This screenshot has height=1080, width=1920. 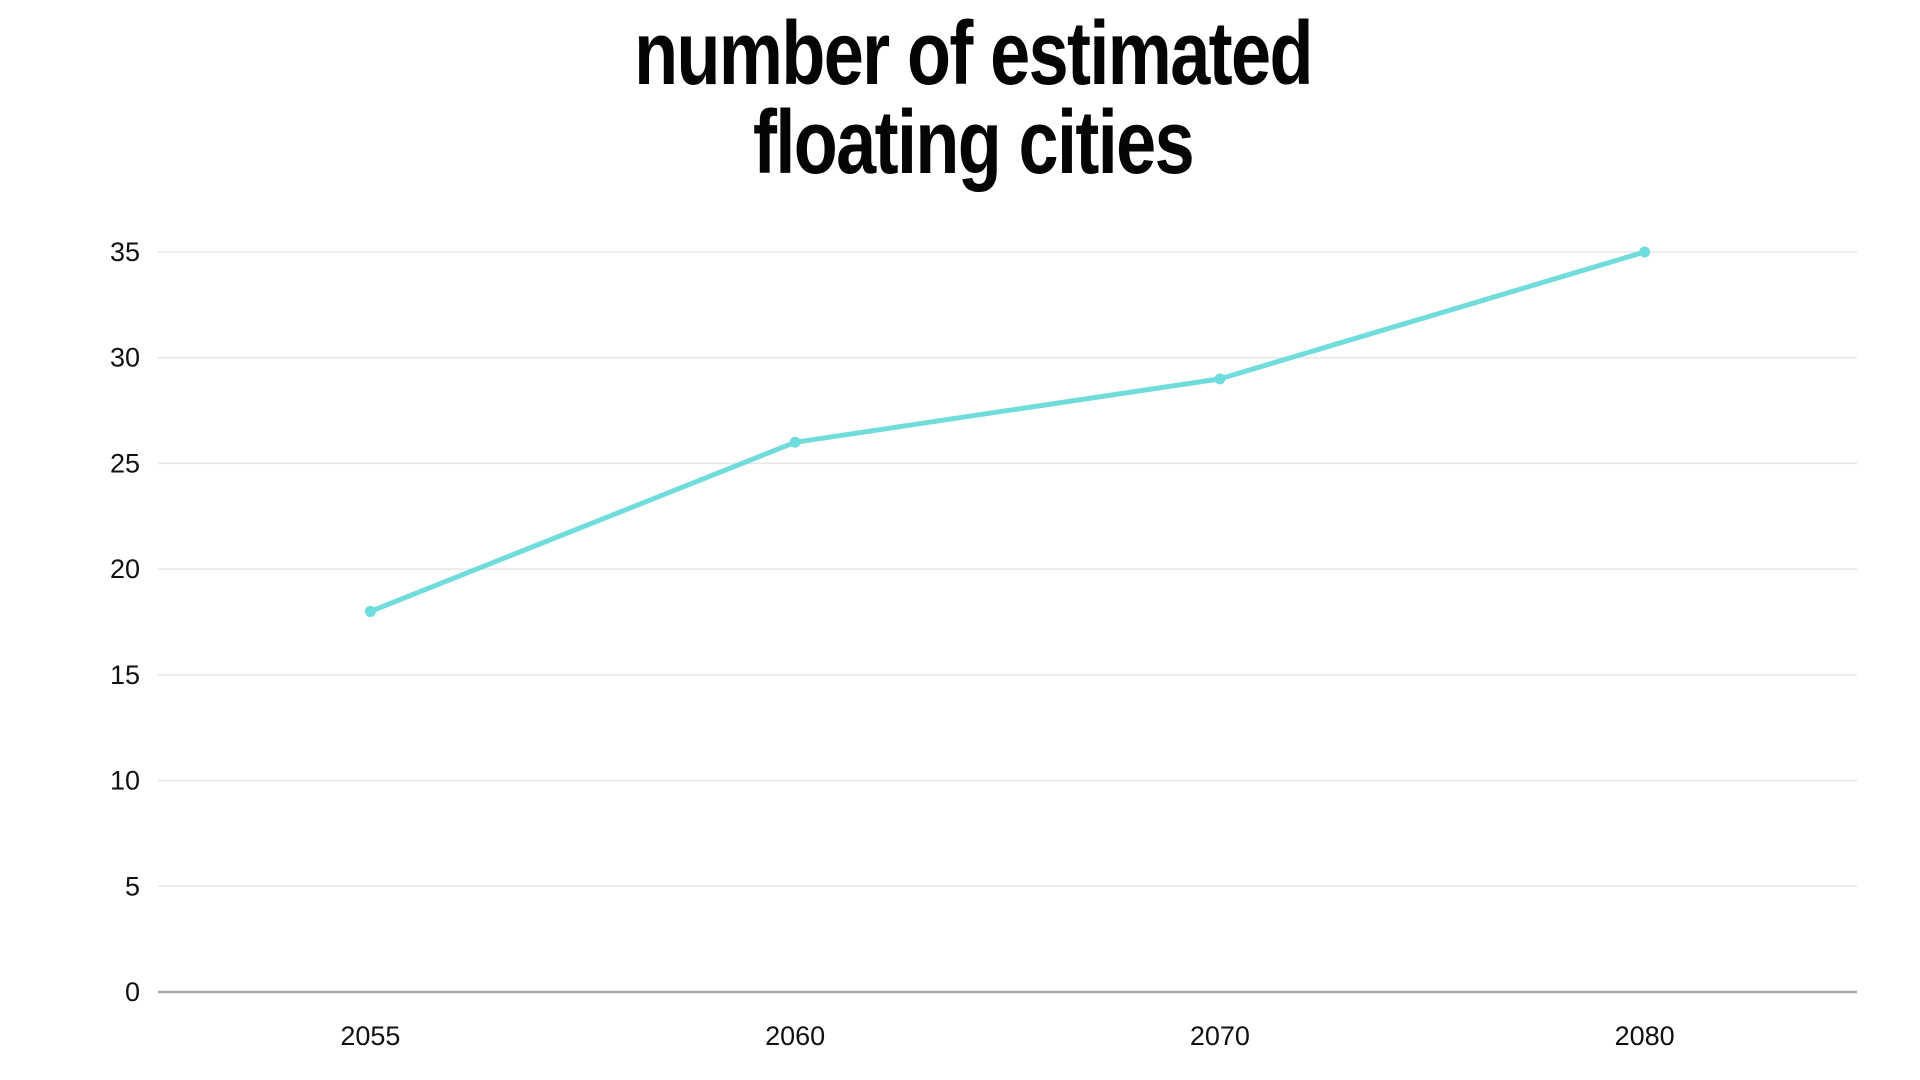 I want to click on y-tick-label-20: 20, so click(x=125, y=569).